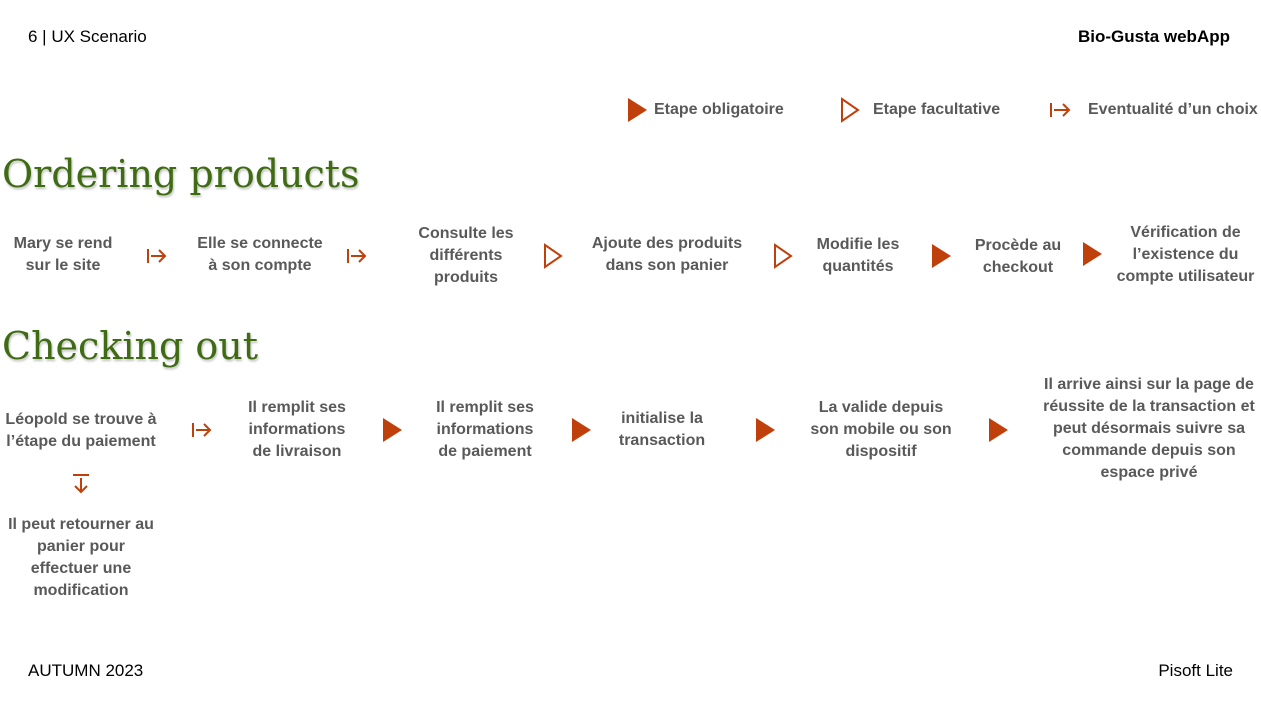 The height and width of the screenshot is (714, 1261). I want to click on legend-optional-label: Etape facultative, so click(937, 109).